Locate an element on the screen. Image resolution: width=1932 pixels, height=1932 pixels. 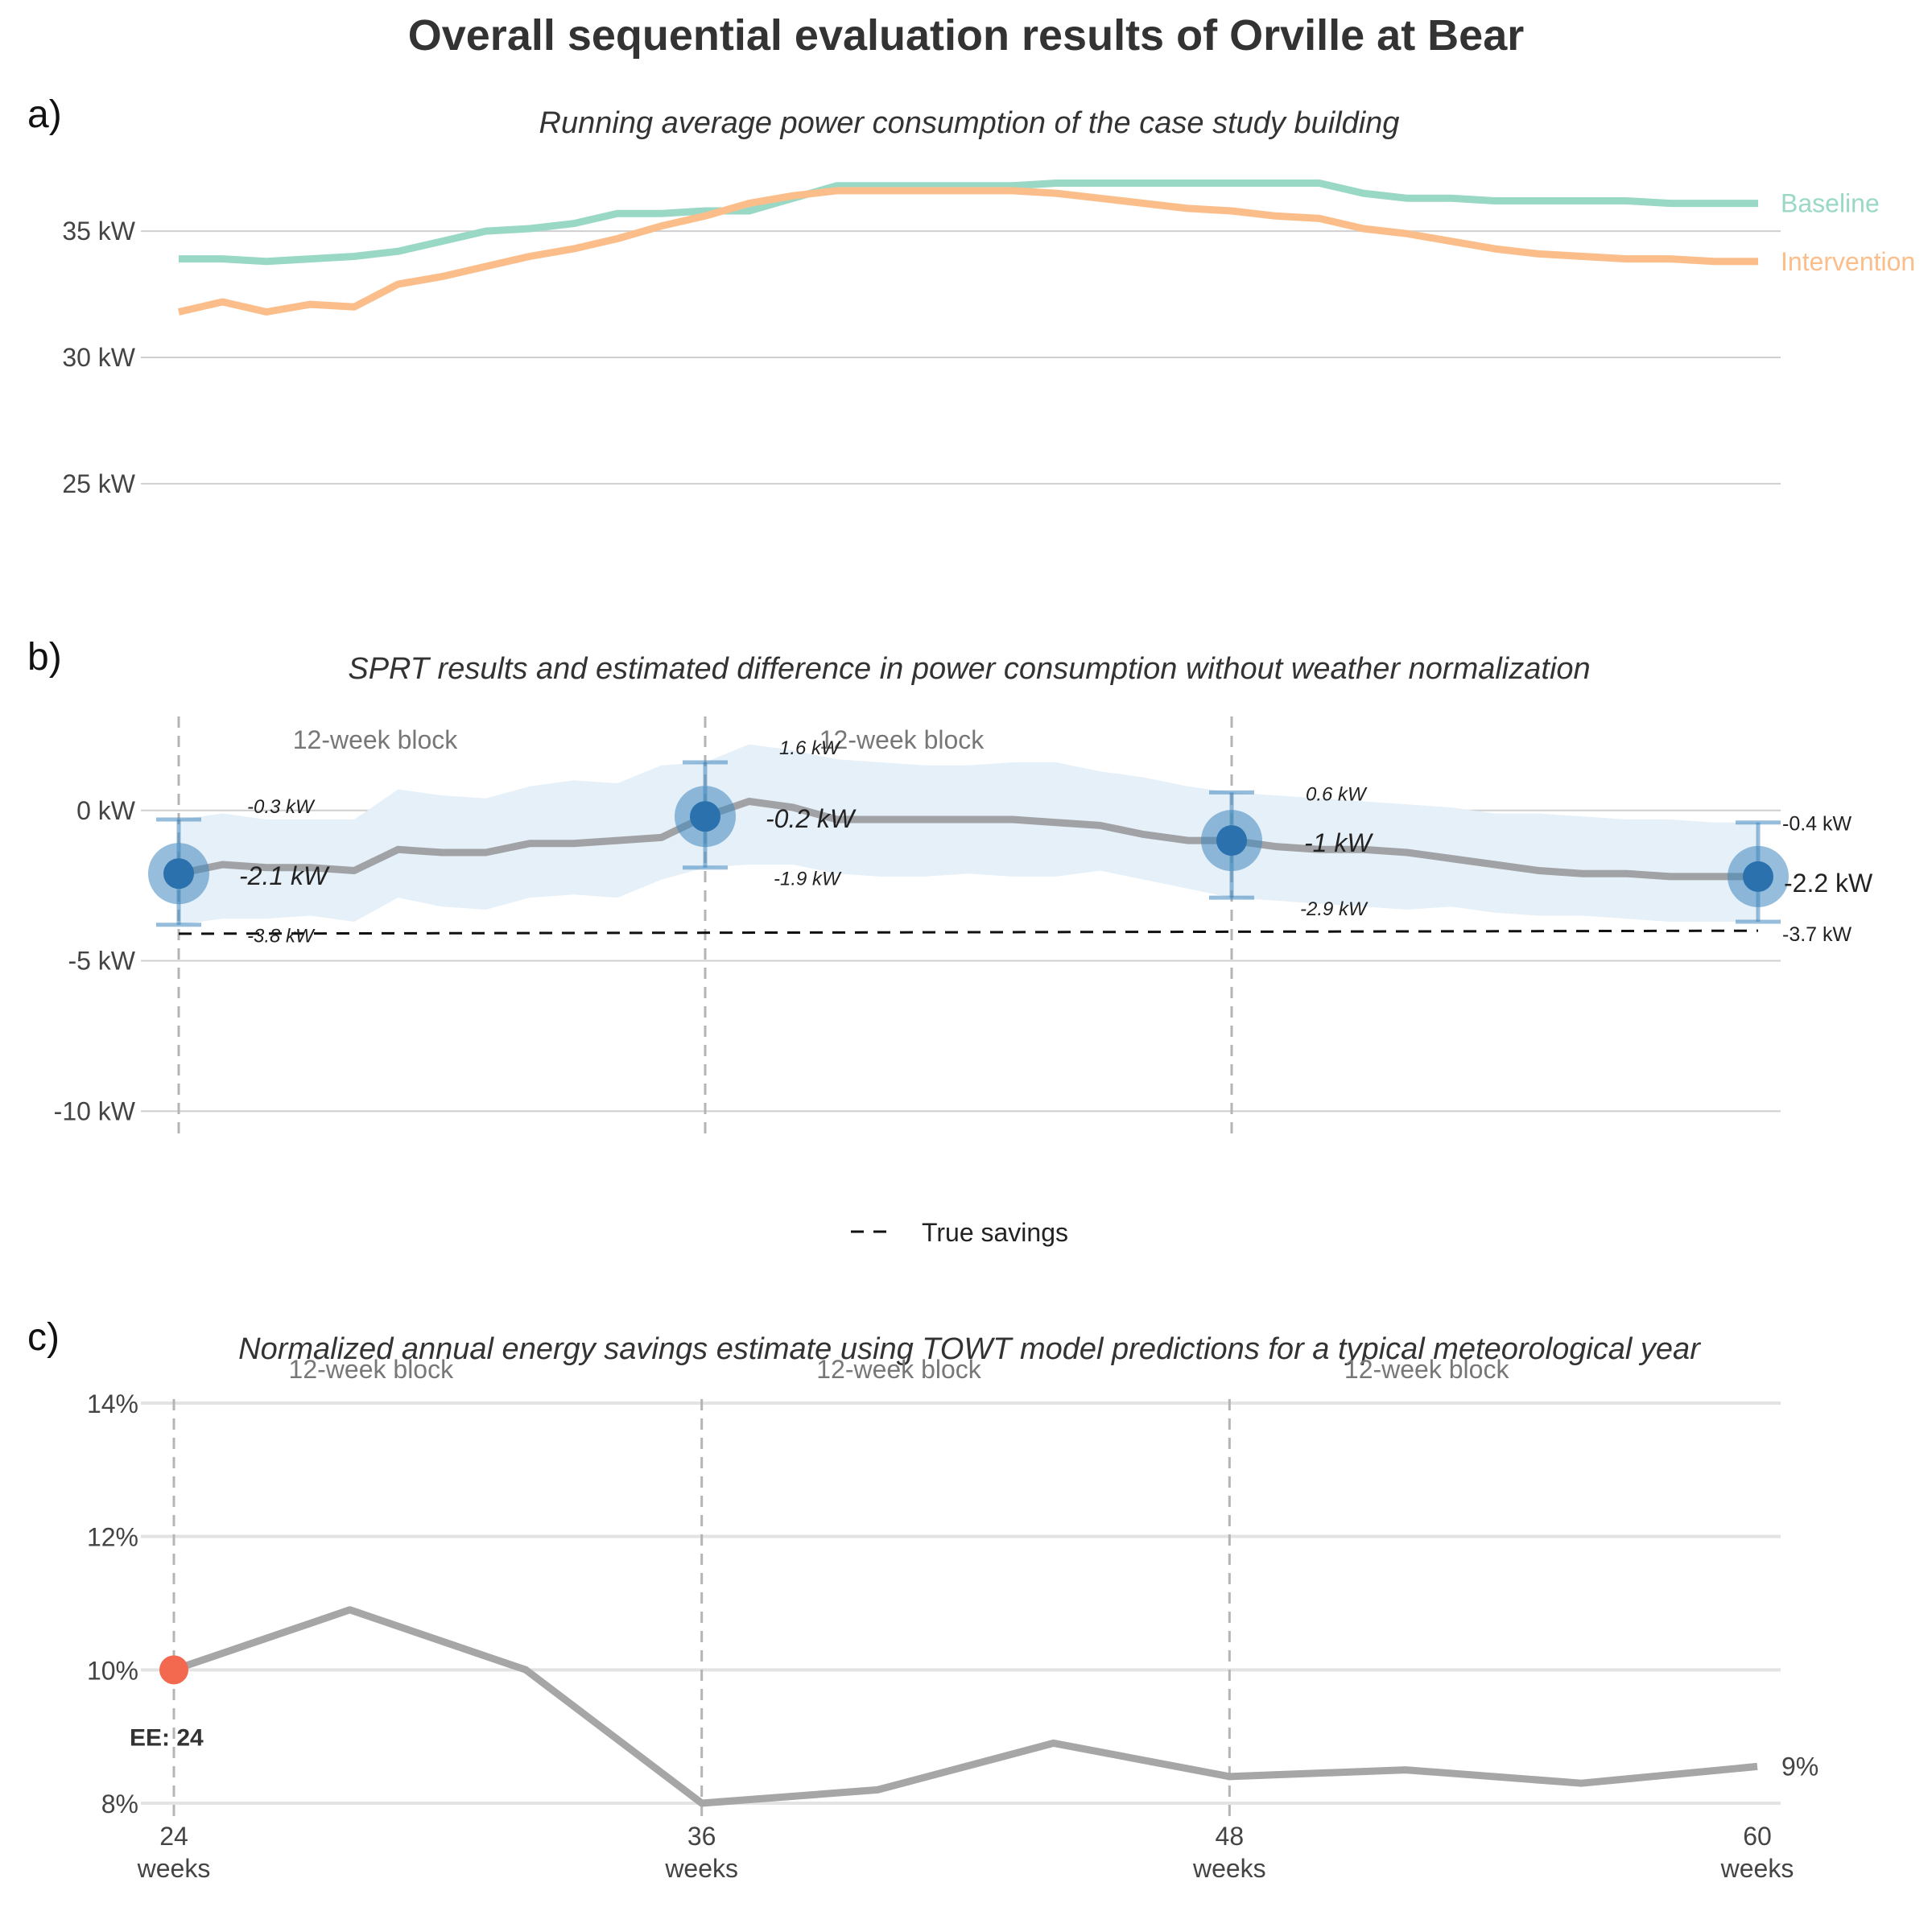
panel-b-estimate-line is located at coordinates (968, 839).